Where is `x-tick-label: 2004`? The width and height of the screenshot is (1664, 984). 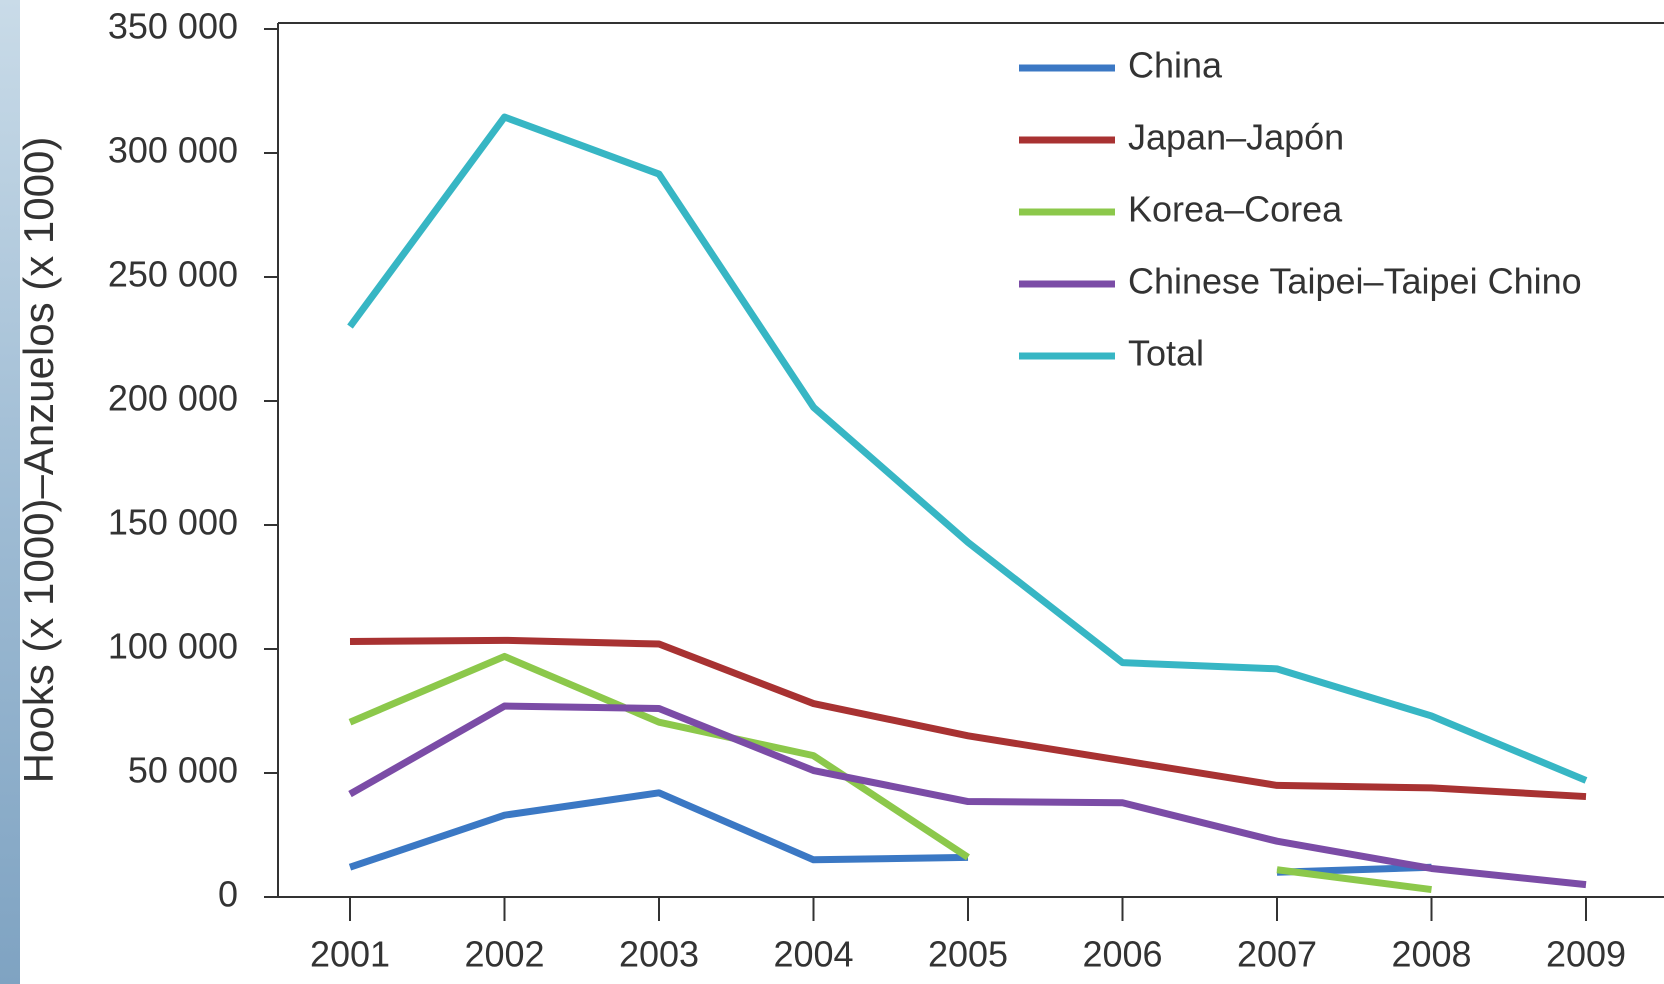 x-tick-label: 2004 is located at coordinates (813, 954).